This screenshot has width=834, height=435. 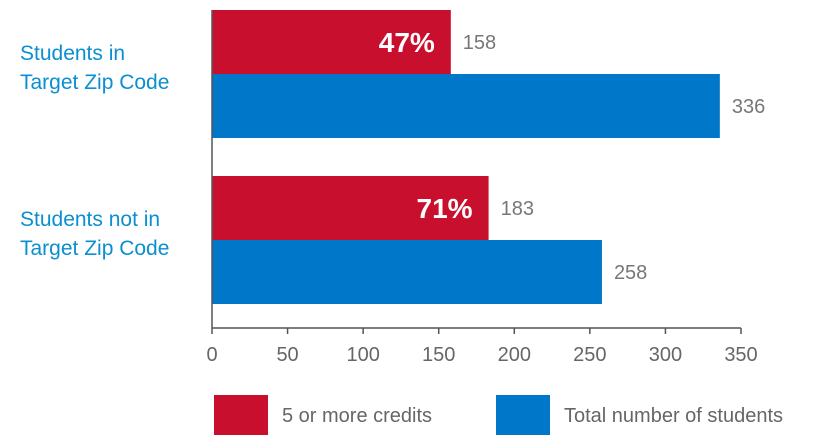 What do you see at coordinates (589, 355) in the screenshot?
I see `x-tick-label: 250` at bounding box center [589, 355].